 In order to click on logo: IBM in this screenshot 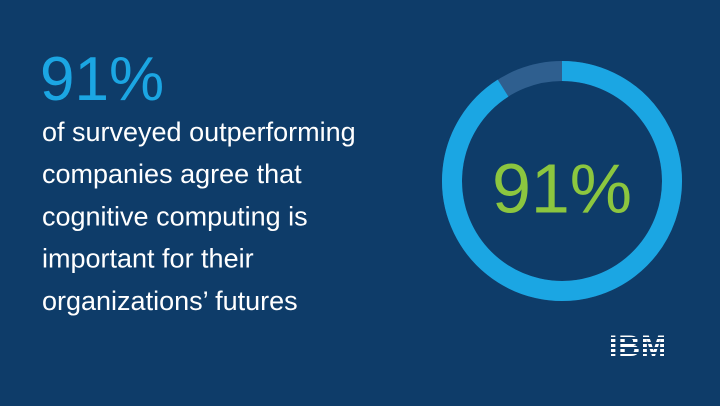, I will do `click(638, 346)`.